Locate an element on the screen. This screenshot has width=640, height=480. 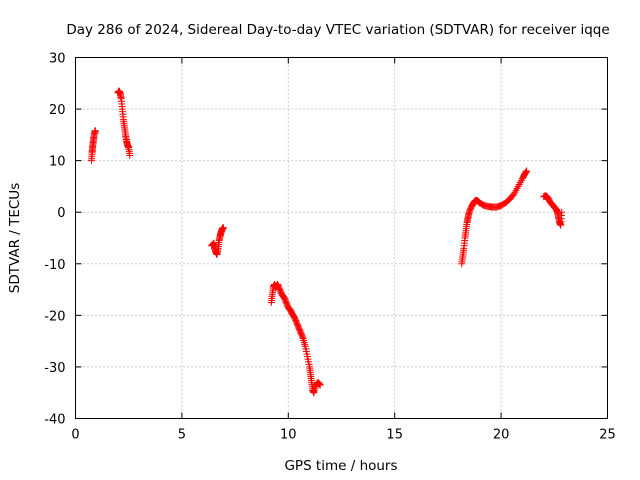
y-tick-label: -10 is located at coordinates (54, 265).